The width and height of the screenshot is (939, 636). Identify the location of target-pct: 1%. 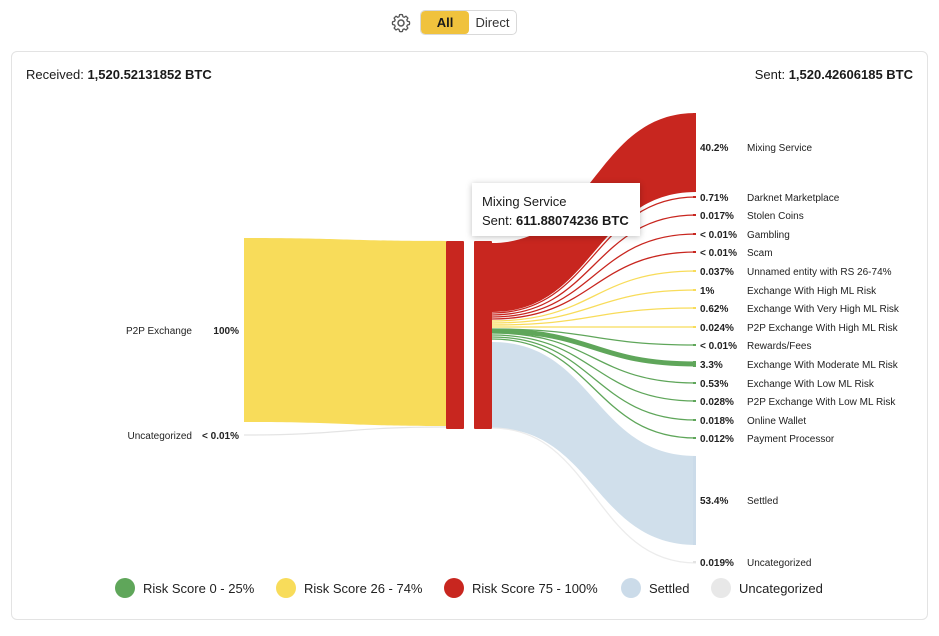
(707, 291).